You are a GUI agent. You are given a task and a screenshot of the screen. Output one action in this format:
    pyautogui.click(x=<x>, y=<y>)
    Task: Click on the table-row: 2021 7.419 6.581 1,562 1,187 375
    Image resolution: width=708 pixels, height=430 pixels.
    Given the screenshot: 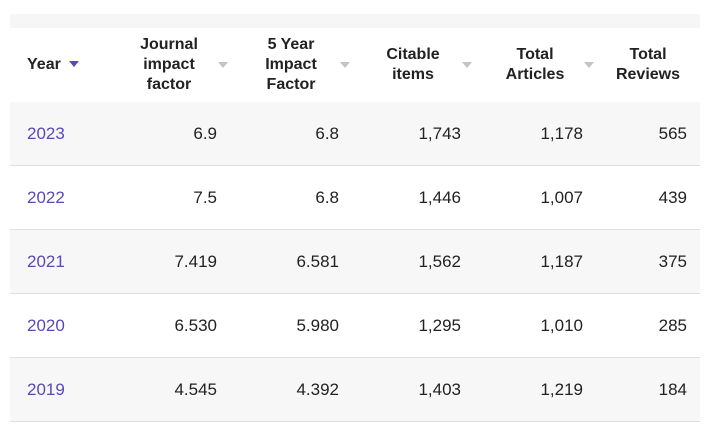 What is the action you would take?
    pyautogui.click(x=355, y=261)
    